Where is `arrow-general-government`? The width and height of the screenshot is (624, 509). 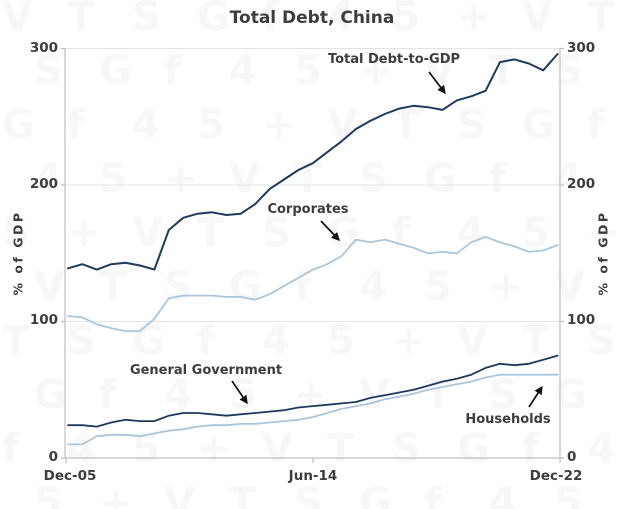
arrow-general-government is located at coordinates (239, 392).